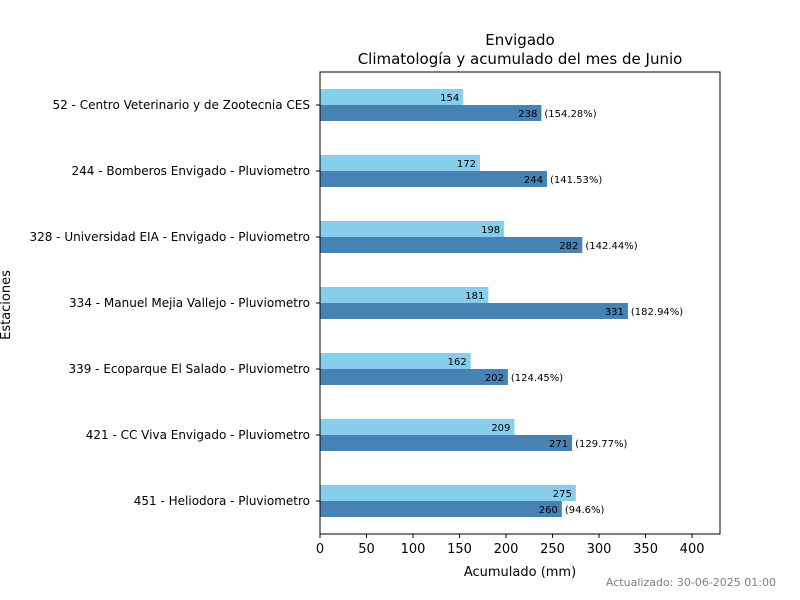  I want to click on bar-value-label: 244, so click(533, 180).